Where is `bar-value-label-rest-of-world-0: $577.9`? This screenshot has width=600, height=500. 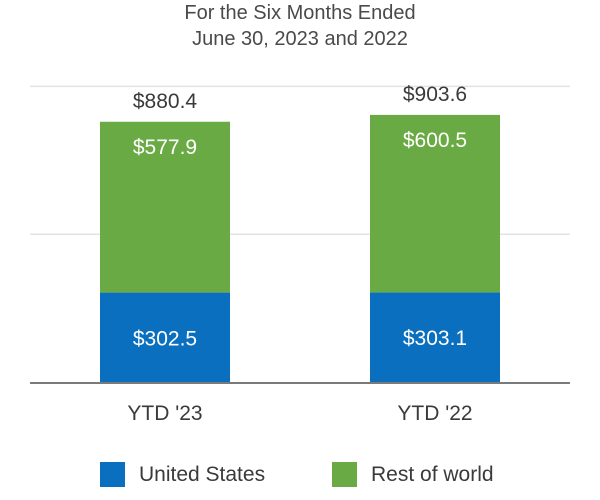
bar-value-label-rest-of-world-0: $577.9 is located at coordinates (165, 147).